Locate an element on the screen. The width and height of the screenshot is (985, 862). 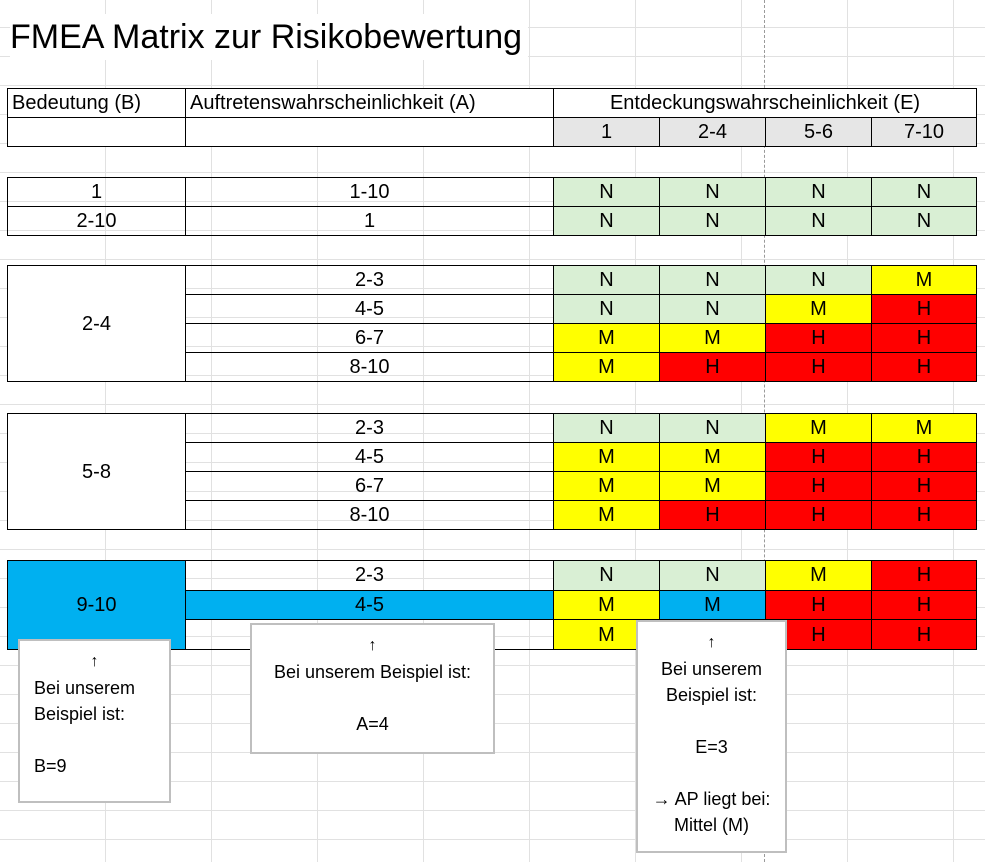
callout-text: Bei unserem Beispiel ist: is located at coordinates (372, 672).